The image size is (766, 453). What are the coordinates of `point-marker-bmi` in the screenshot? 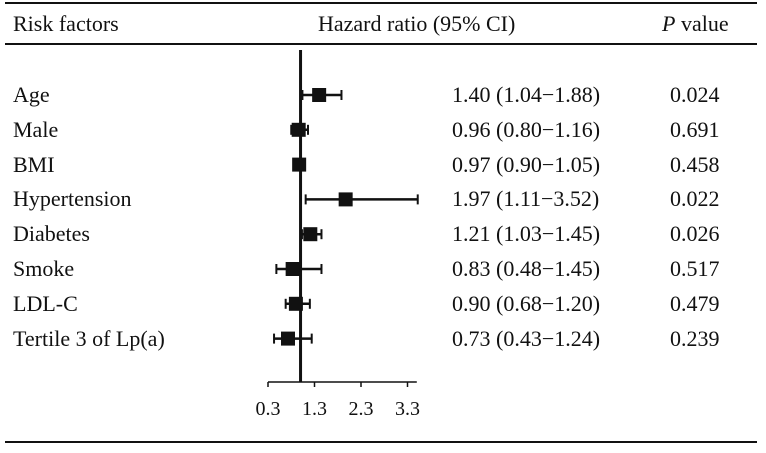 It's located at (299, 164).